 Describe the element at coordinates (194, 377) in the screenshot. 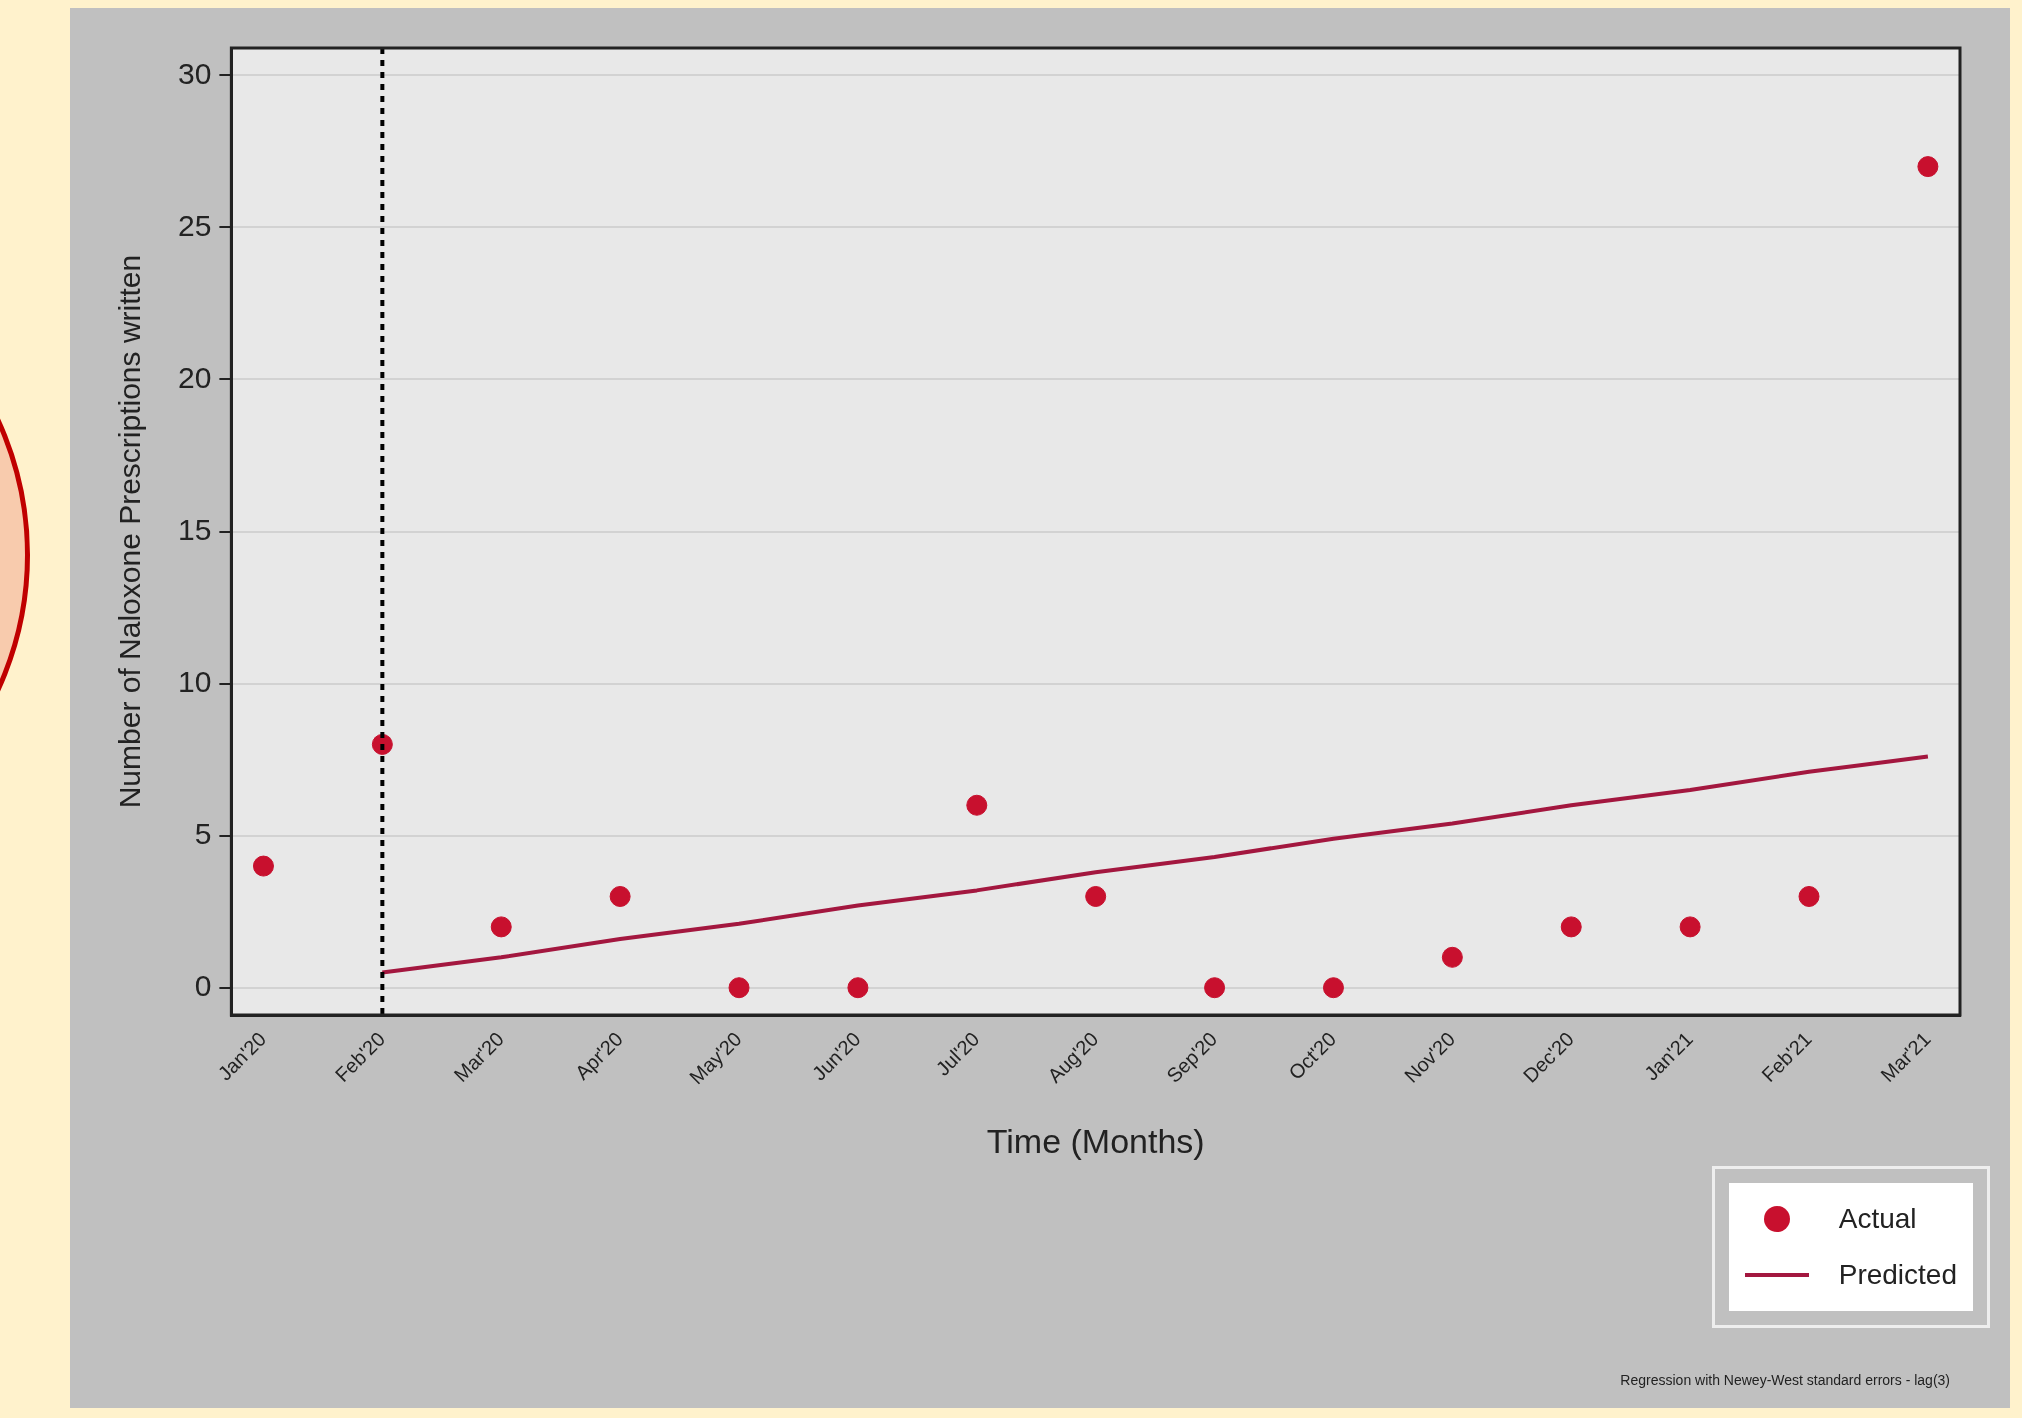

I see `y-tick-label: 20` at that location.